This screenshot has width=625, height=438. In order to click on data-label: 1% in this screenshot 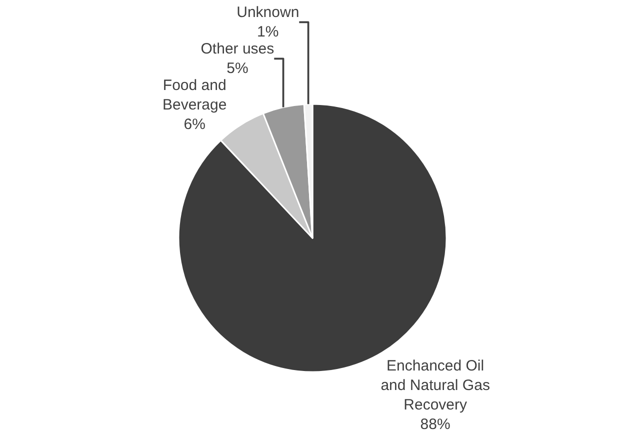, I will do `click(268, 31)`.